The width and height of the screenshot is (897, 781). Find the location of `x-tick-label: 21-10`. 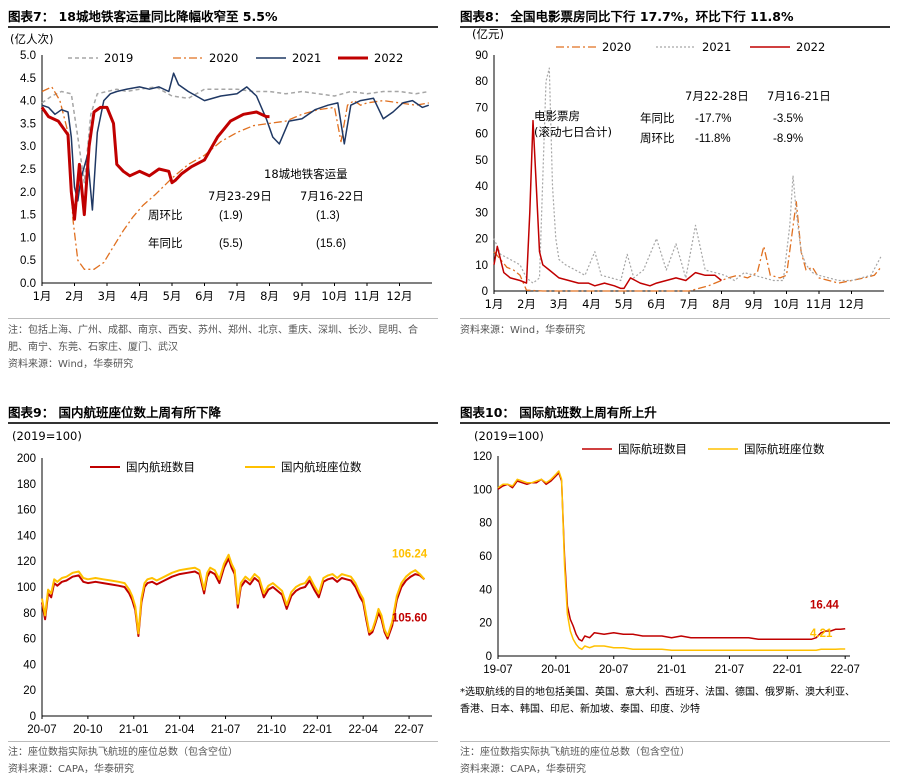

x-tick-label: 21-10 is located at coordinates (271, 730).